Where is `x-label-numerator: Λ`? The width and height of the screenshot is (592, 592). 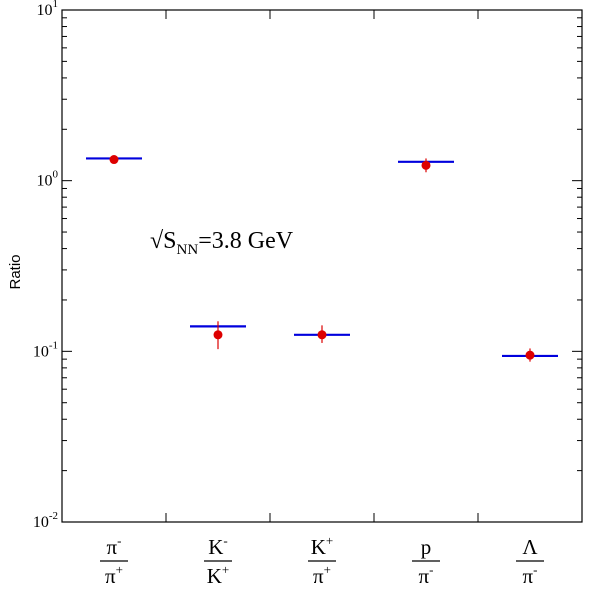 x-label-numerator: Λ is located at coordinates (530, 547).